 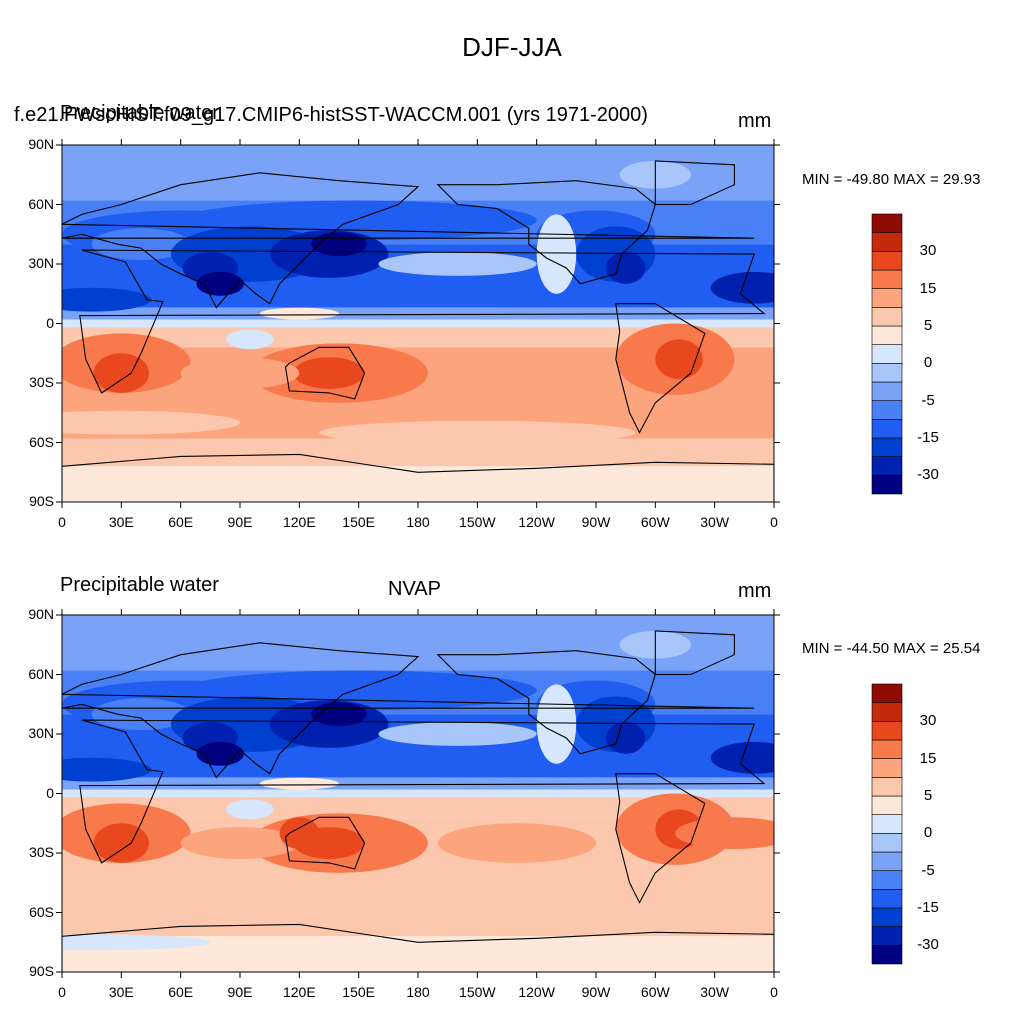 What do you see at coordinates (755, 591) in the screenshot?
I see `panel2-units: mm` at bounding box center [755, 591].